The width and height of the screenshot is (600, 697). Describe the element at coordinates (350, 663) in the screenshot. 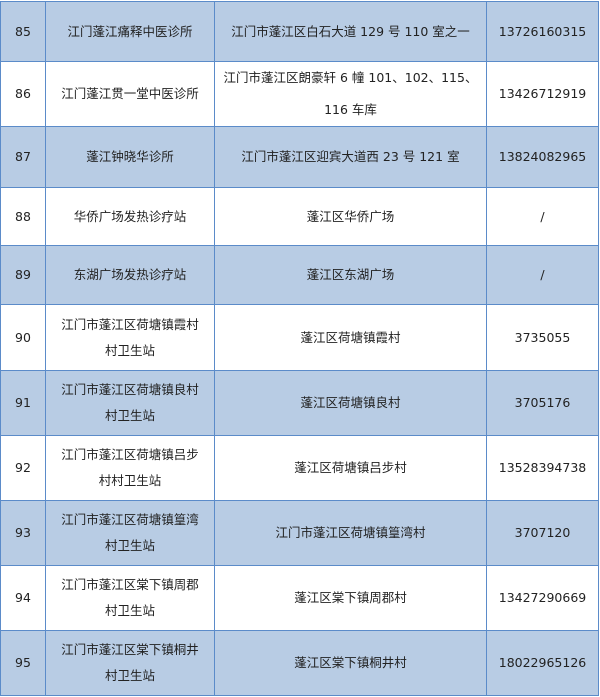

I see `clinic-address: 蓬江区棠下镇桐井村` at that location.